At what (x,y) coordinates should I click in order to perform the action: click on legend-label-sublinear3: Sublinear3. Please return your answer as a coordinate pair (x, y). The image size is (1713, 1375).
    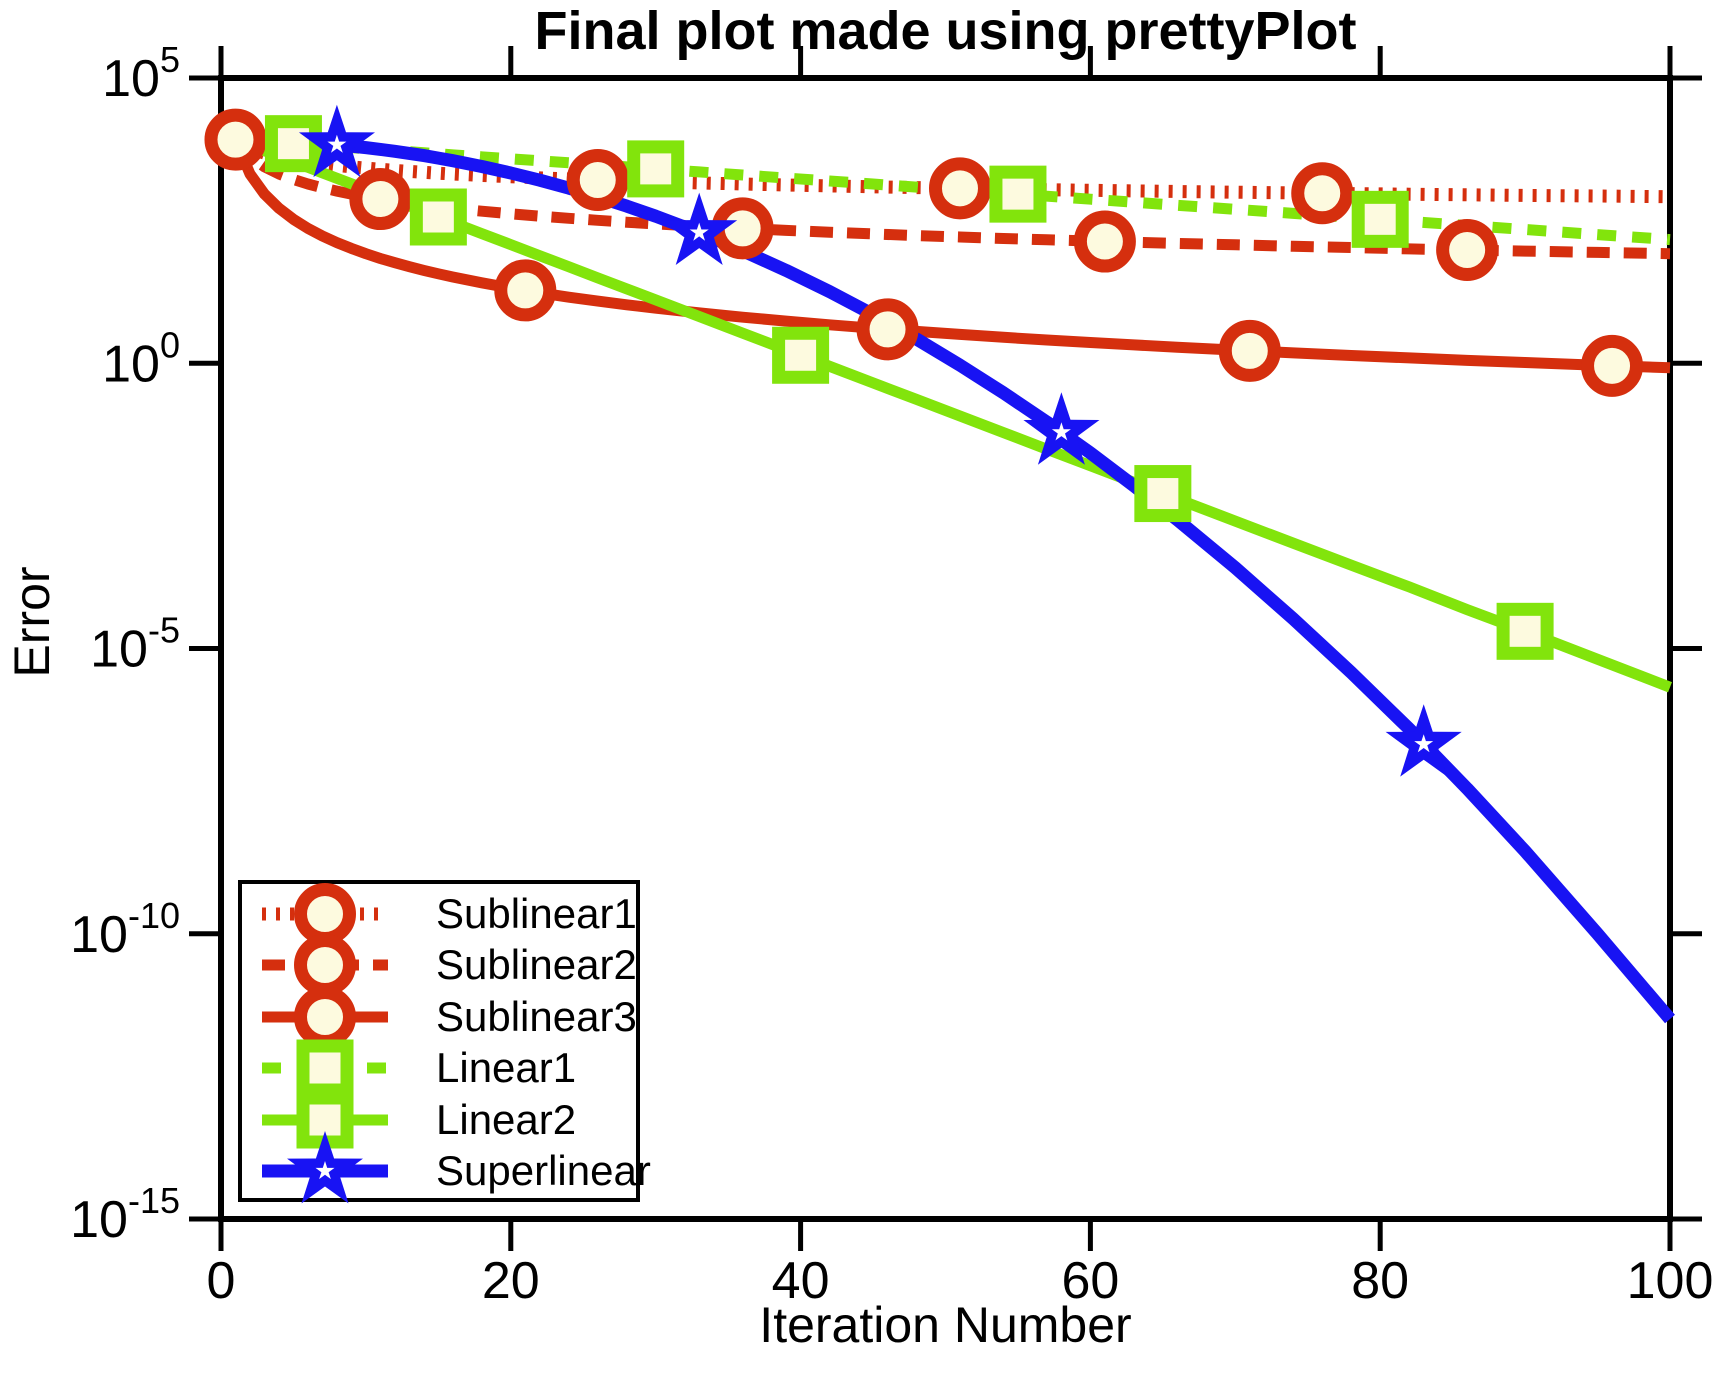
    Looking at the image, I should click on (536, 1016).